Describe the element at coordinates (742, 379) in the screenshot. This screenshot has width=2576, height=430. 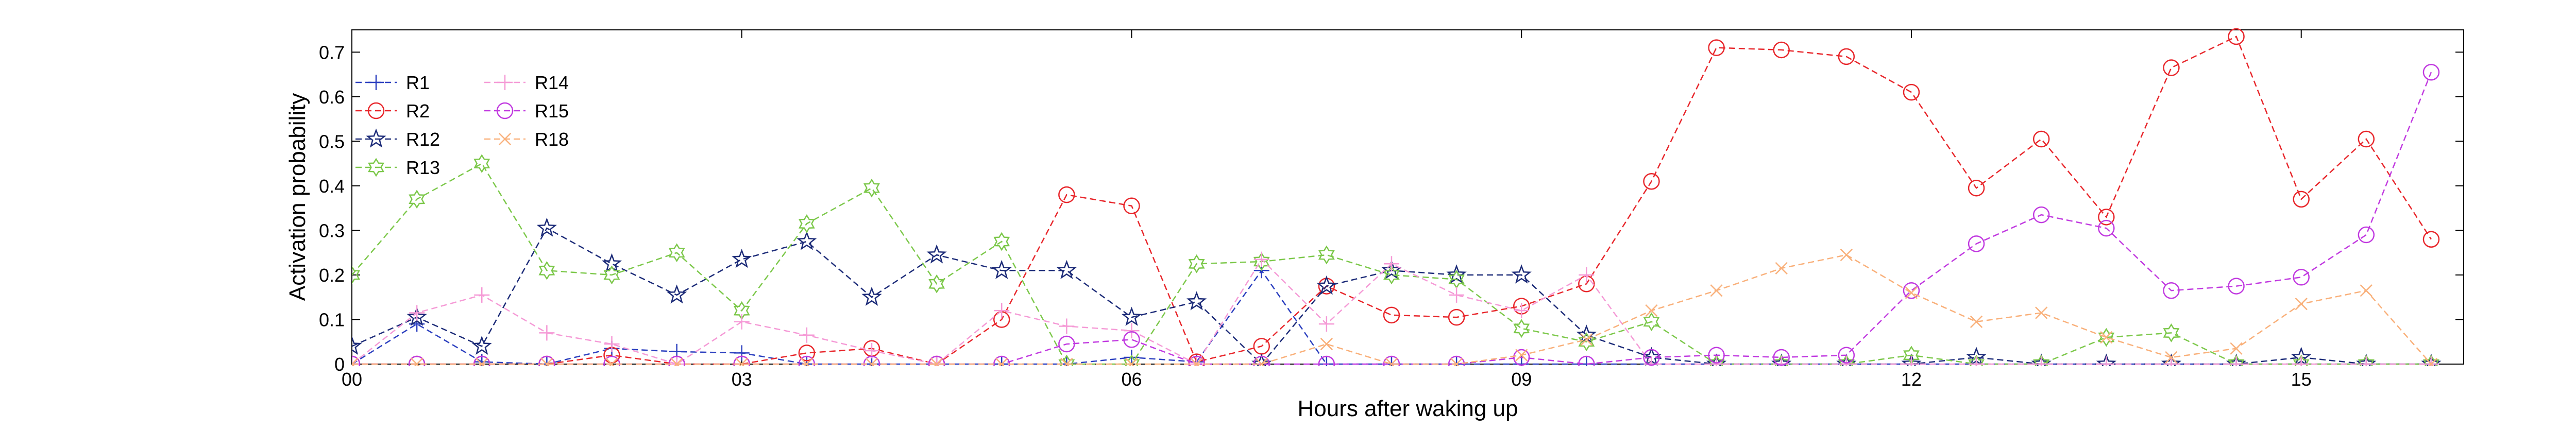
I see `x-tick-label: 03` at that location.